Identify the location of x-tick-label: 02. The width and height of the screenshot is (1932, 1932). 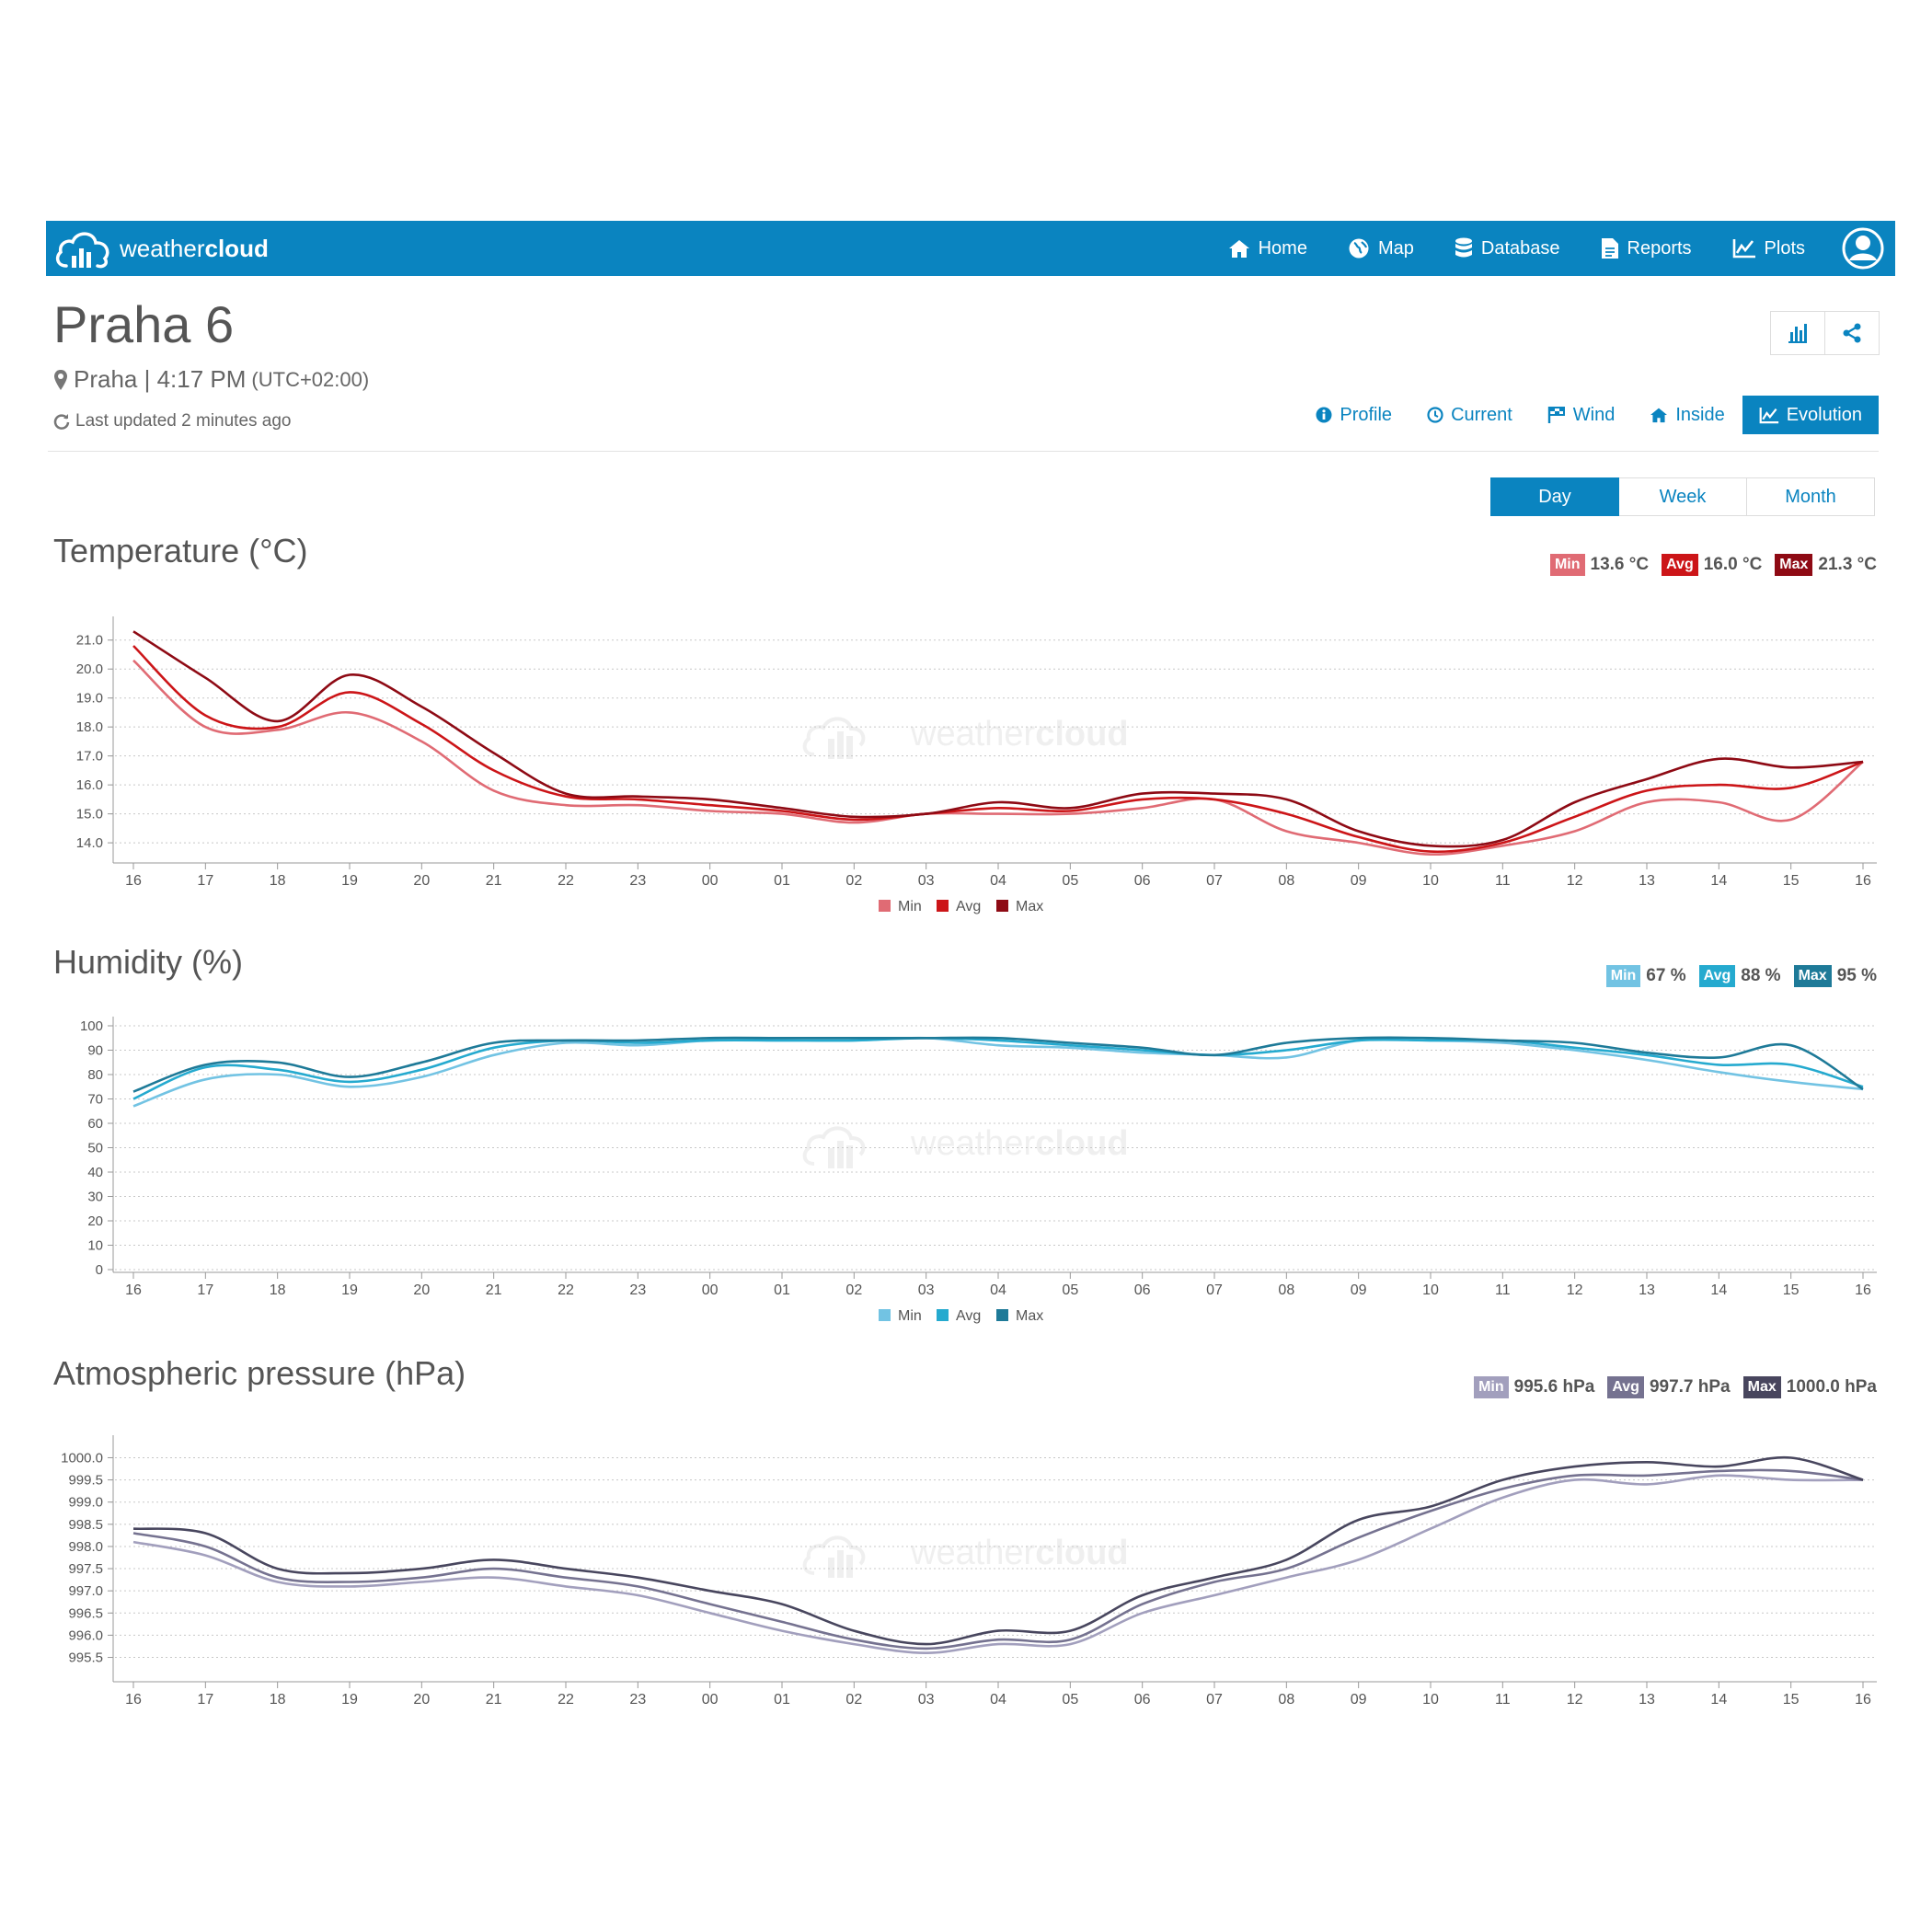
(853, 1700).